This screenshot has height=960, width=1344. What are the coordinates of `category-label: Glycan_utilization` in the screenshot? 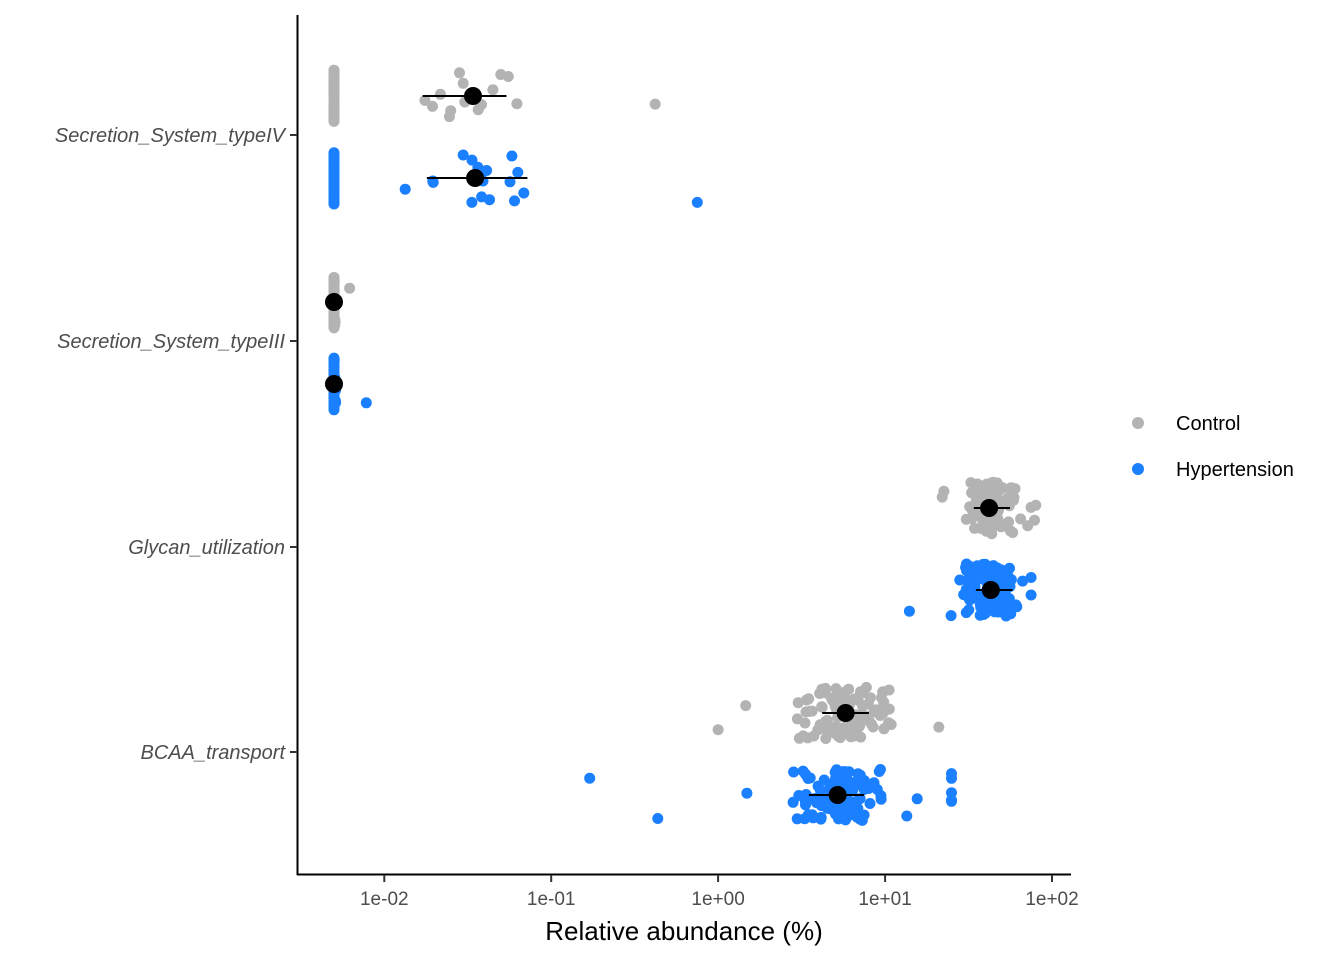 It's located at (206, 548).